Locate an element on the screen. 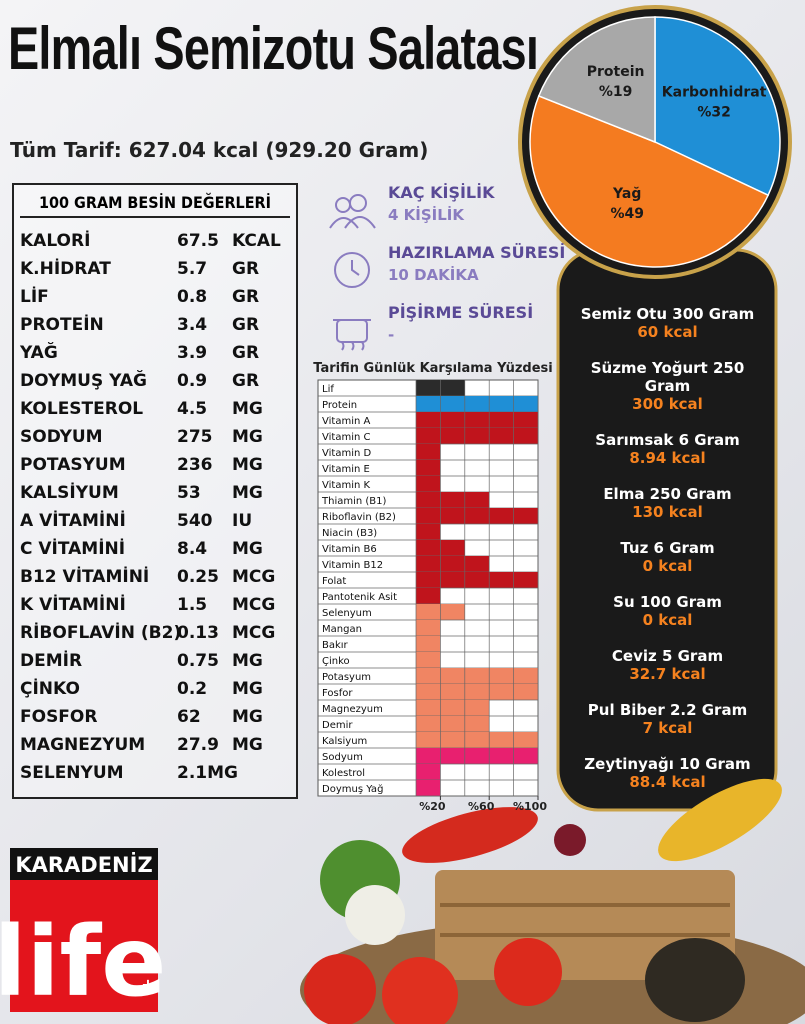  pepper is located at coordinates (470, 835).